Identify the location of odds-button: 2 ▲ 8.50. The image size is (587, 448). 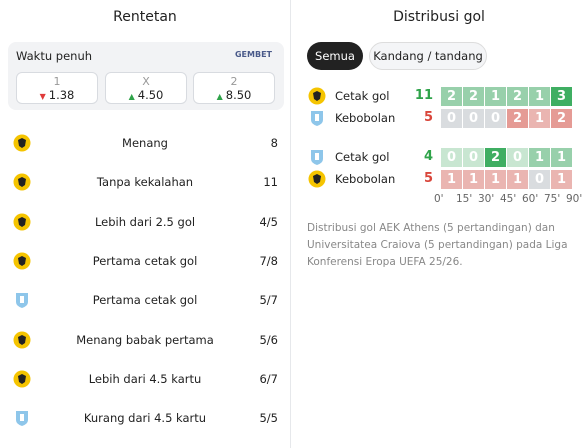
(234, 88).